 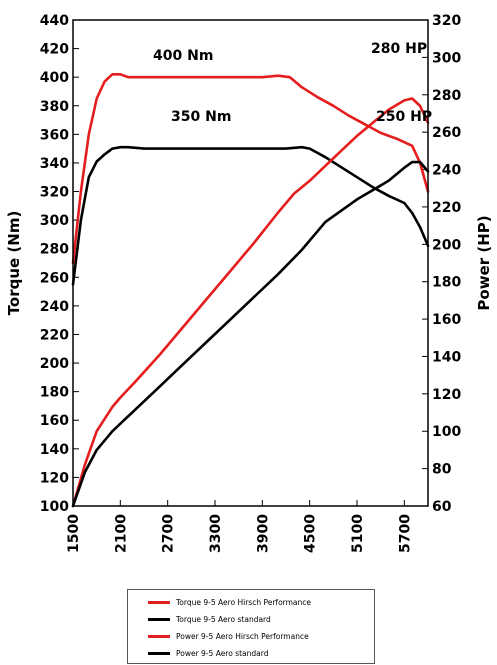 What do you see at coordinates (54, 307) in the screenshot?
I see `y-tick-label: 240` at bounding box center [54, 307].